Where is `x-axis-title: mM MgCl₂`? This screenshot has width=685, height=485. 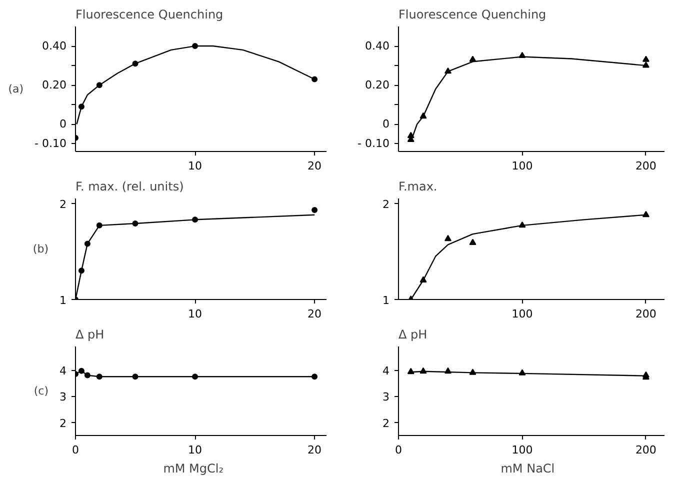 x-axis-title: mM MgCl₂ is located at coordinates (193, 469).